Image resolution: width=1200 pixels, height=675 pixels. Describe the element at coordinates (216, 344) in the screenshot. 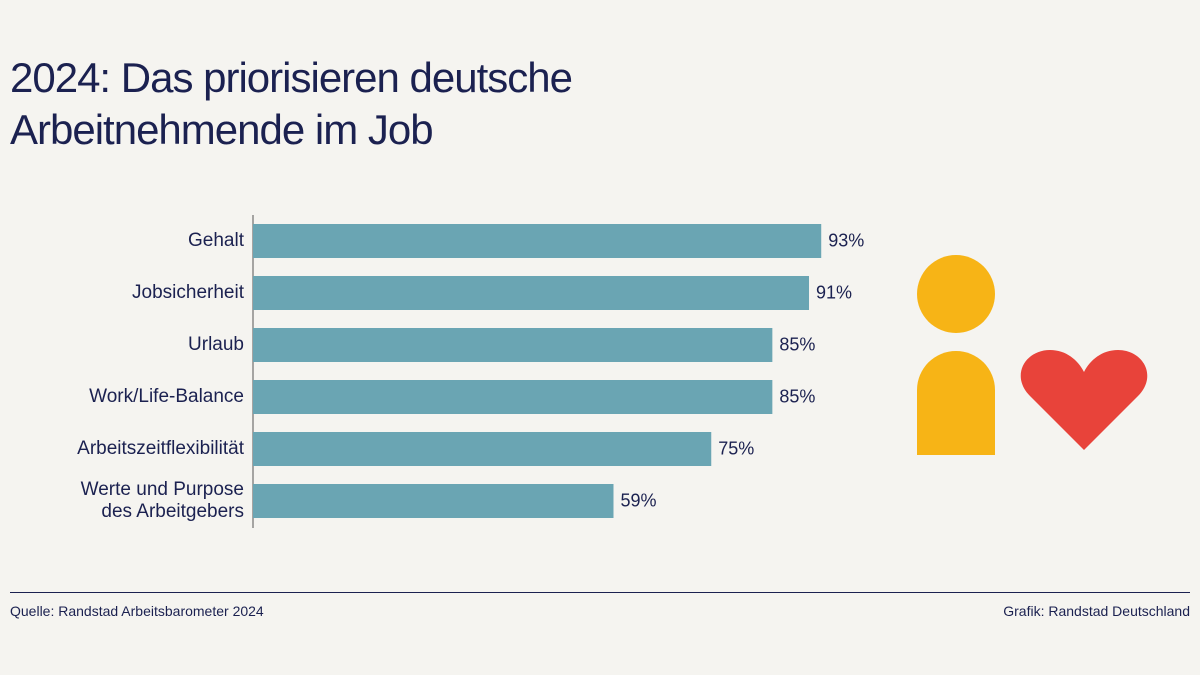

I see `category-label: Urlaub` at that location.